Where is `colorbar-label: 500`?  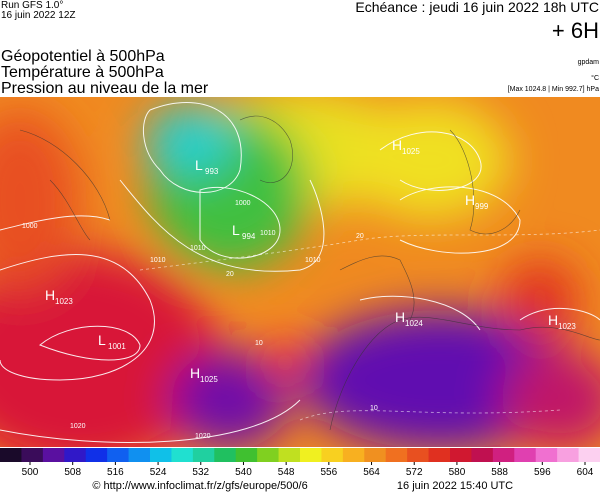
colorbar-label: 500 is located at coordinates (30, 472).